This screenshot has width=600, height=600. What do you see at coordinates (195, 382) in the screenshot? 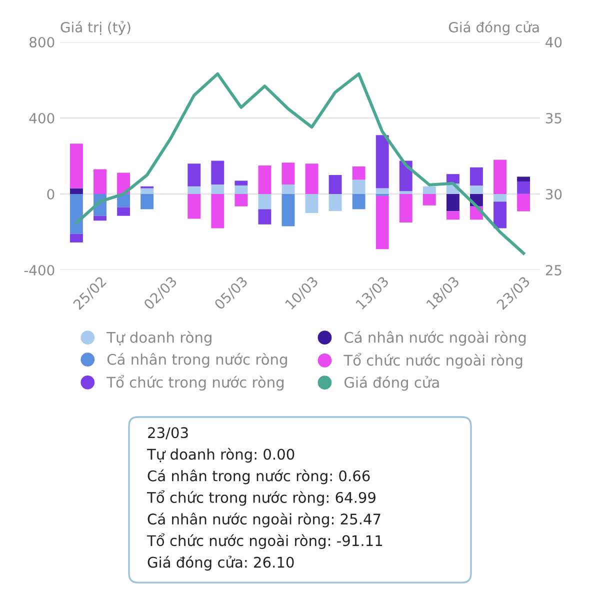
I see `legend-label: Tổ chức trong nước ròng` at bounding box center [195, 382].